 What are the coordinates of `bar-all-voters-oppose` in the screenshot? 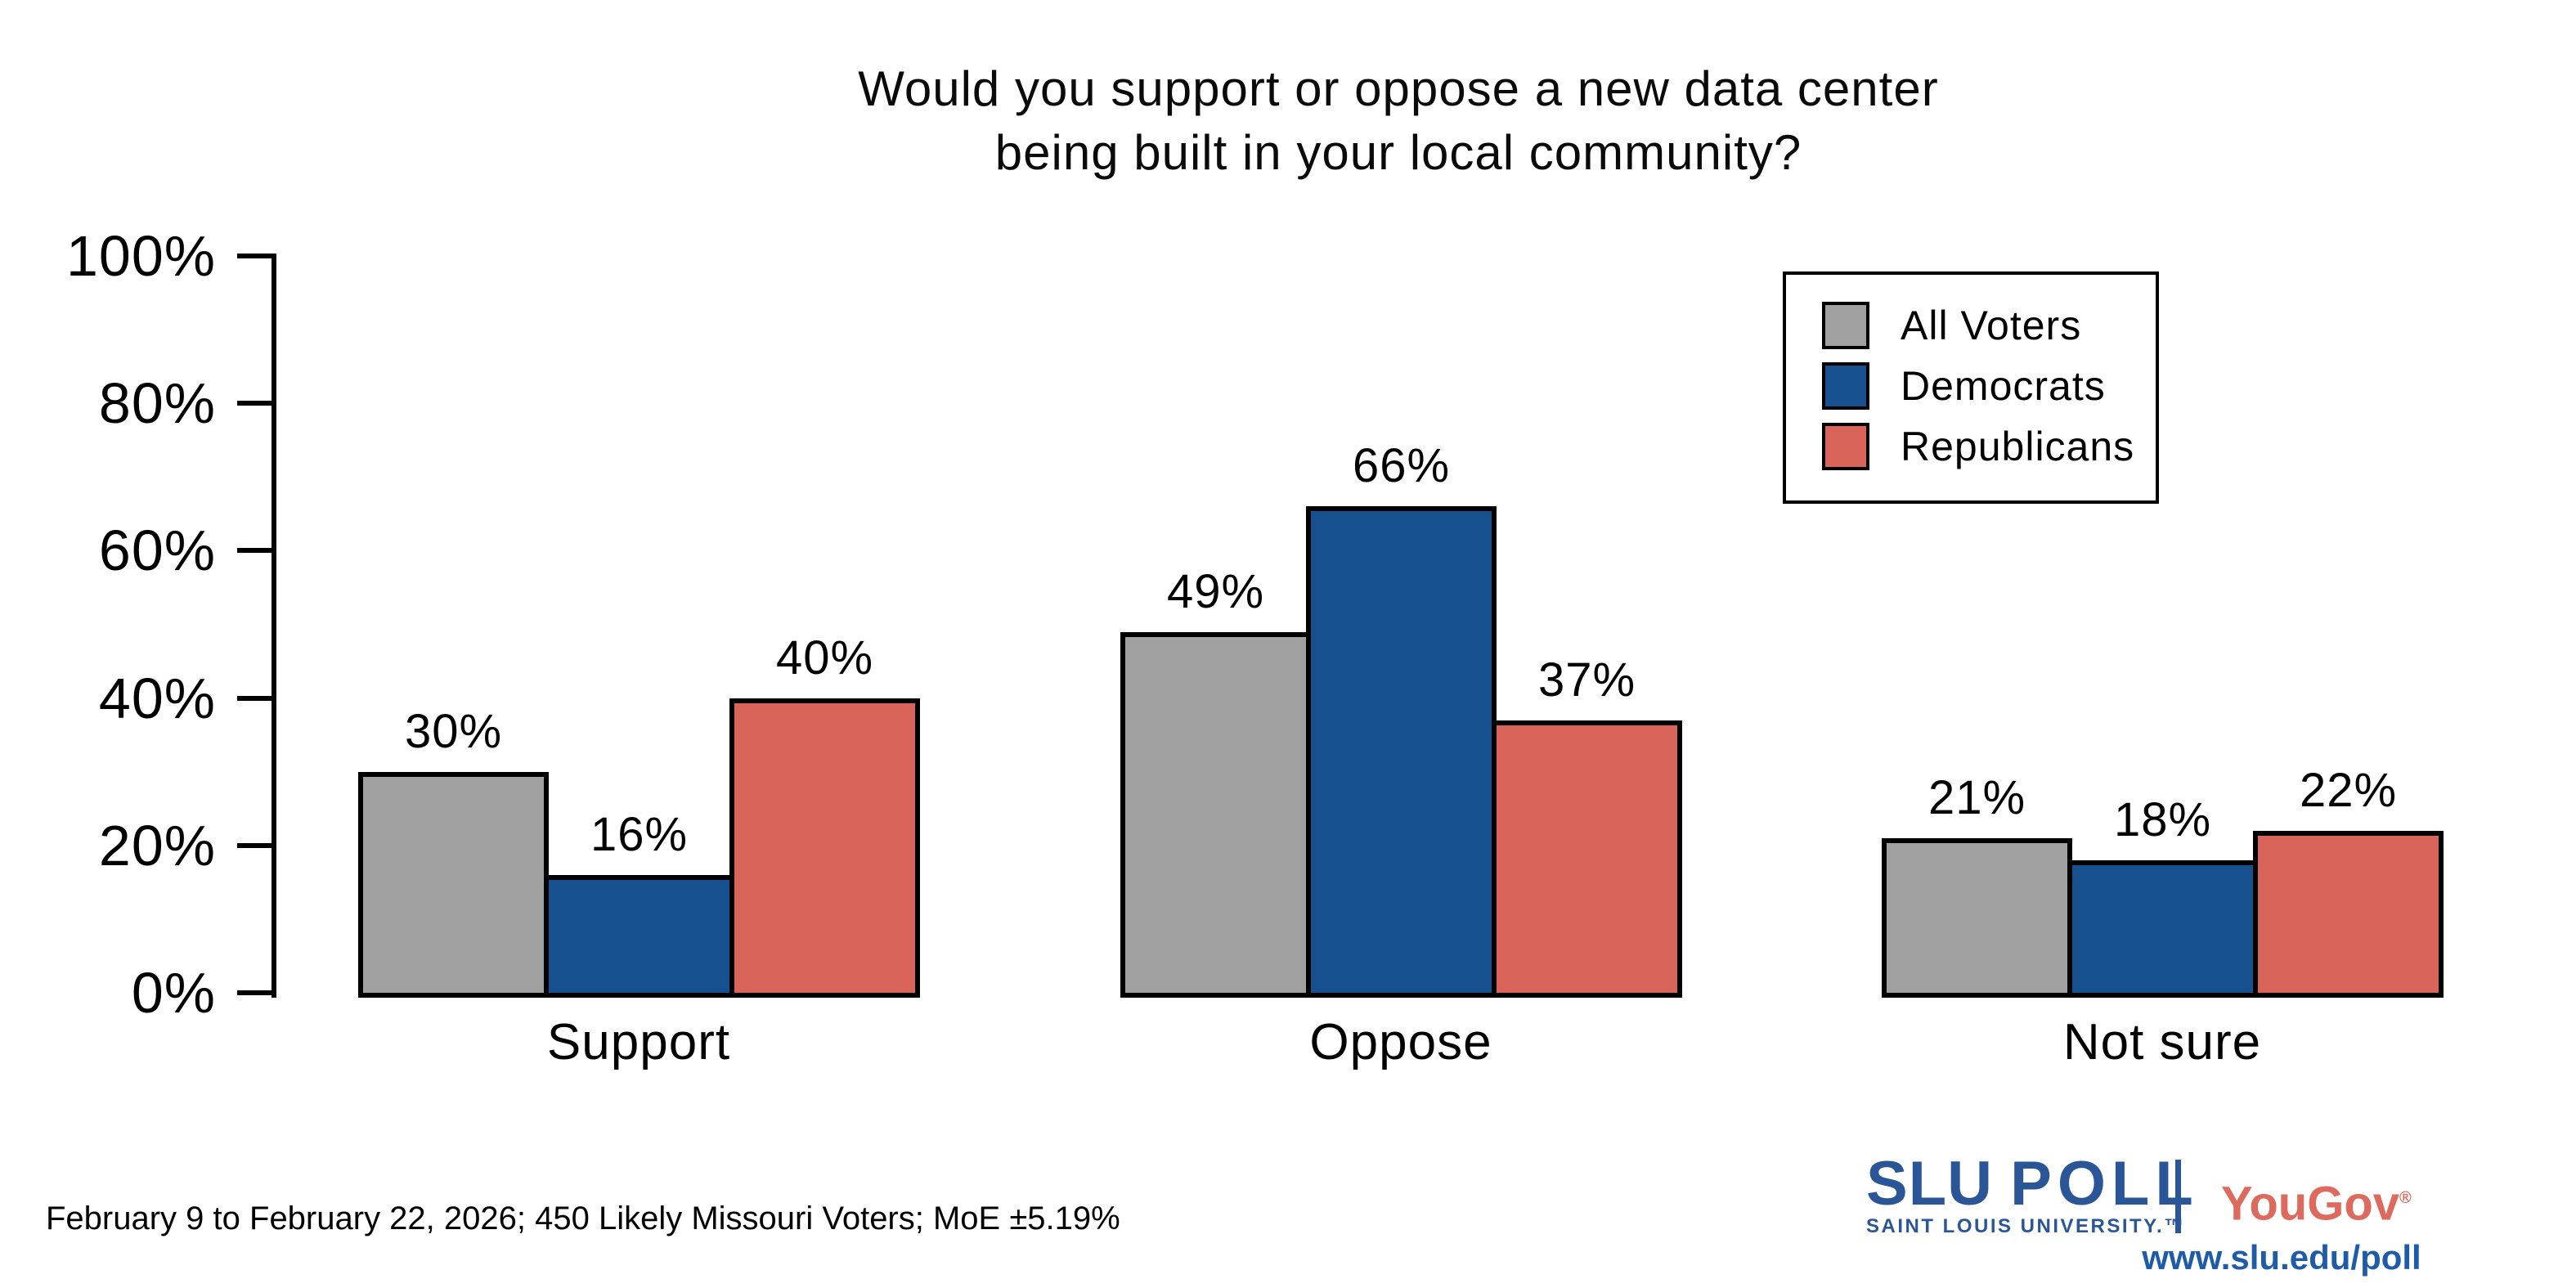 It's located at (1216, 815).